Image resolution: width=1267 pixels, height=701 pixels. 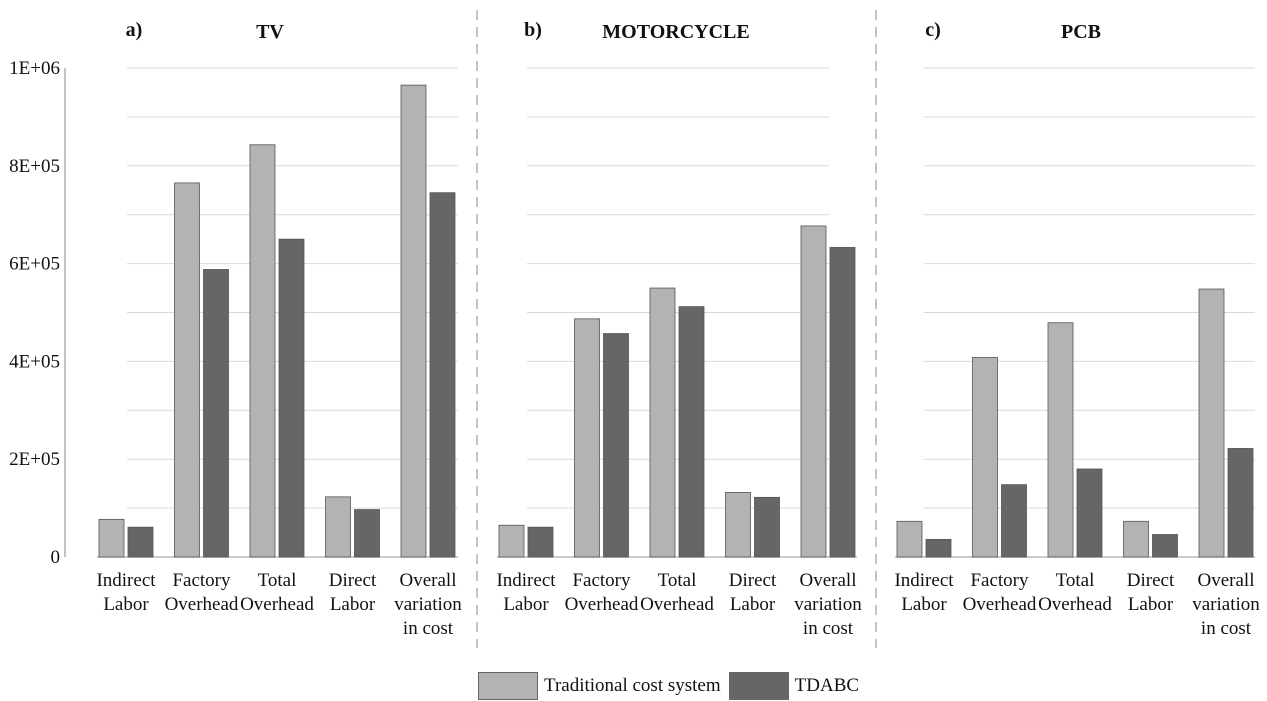 I want to click on y-tick-label: 8E+05, so click(x=34, y=166).